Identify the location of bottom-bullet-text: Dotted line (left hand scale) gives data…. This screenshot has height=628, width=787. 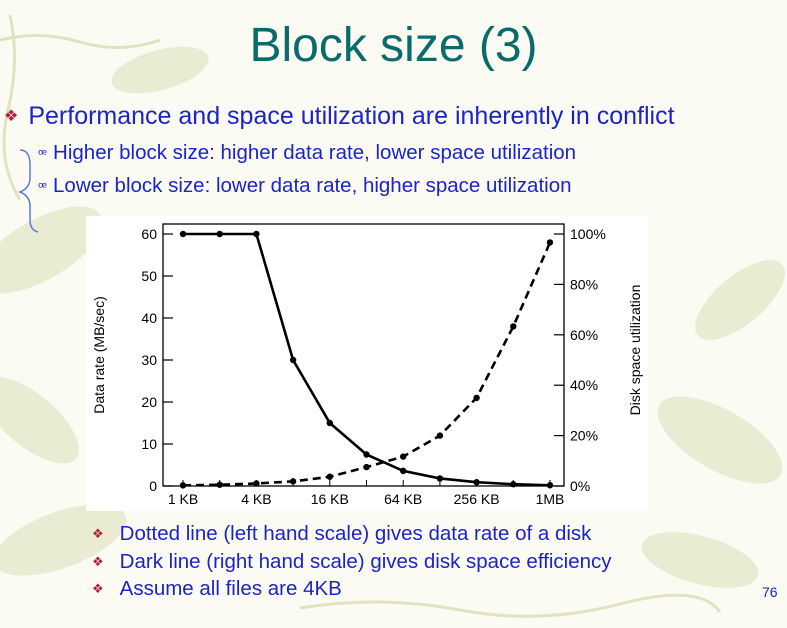
(355, 533).